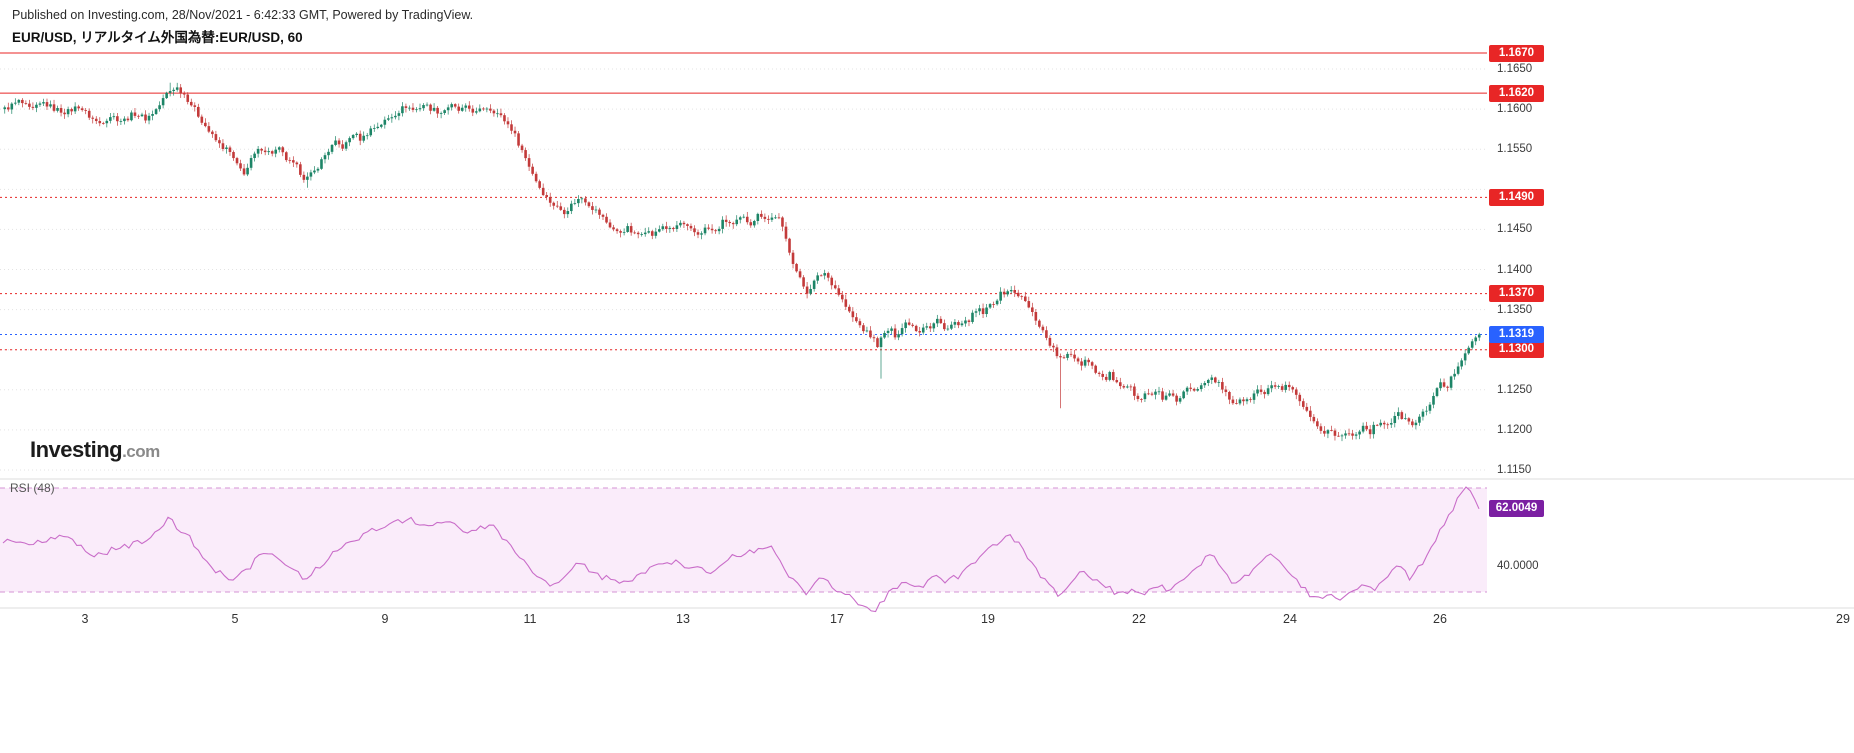  What do you see at coordinates (1516, 53) in the screenshot?
I see `price-level-badge: 1.1670` at bounding box center [1516, 53].